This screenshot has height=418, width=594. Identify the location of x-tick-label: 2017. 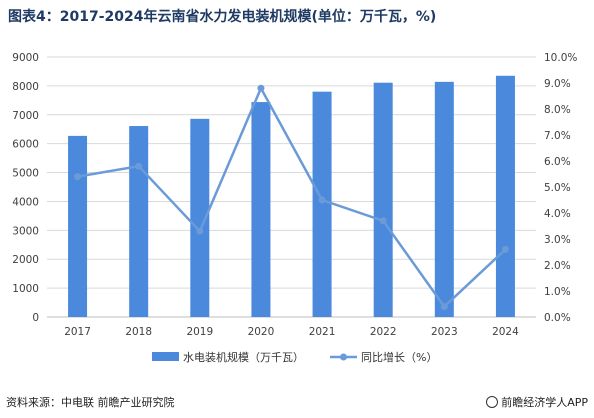
(77, 332).